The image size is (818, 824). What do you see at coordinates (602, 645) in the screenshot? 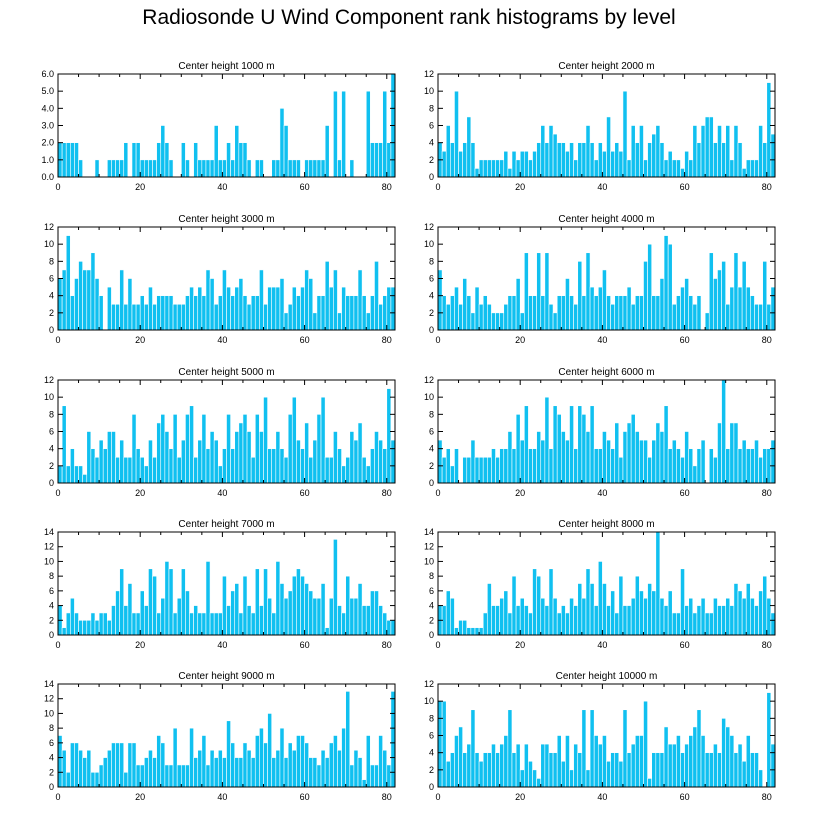
I see `x-tick-label: 40` at bounding box center [602, 645].